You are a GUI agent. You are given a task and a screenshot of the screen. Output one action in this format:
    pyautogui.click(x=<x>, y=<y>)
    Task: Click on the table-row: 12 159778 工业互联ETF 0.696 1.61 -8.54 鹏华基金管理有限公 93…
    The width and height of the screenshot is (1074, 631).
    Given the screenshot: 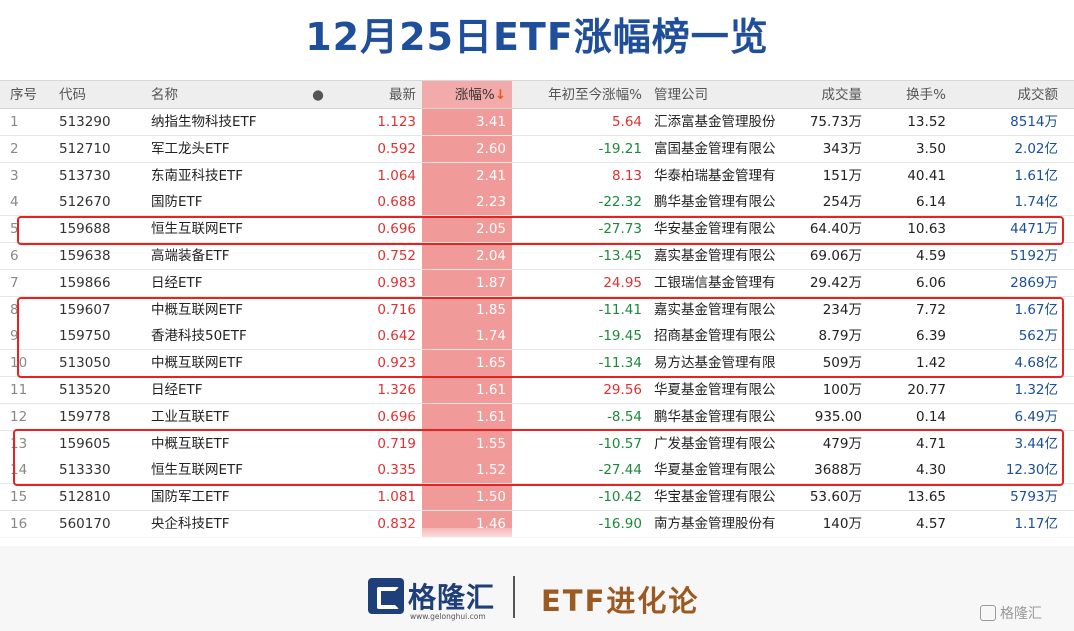 What is the action you would take?
    pyautogui.click(x=537, y=417)
    